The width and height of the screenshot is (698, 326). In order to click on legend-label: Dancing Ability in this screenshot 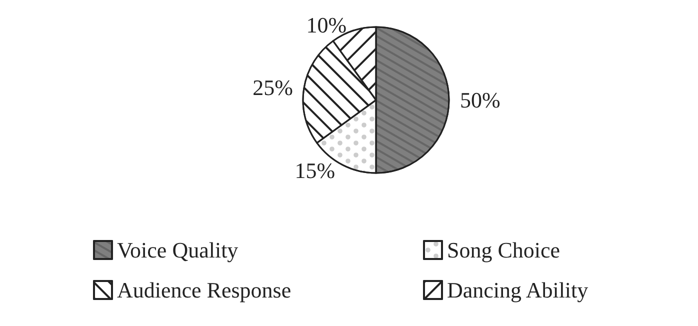, I will do `click(517, 290)`.